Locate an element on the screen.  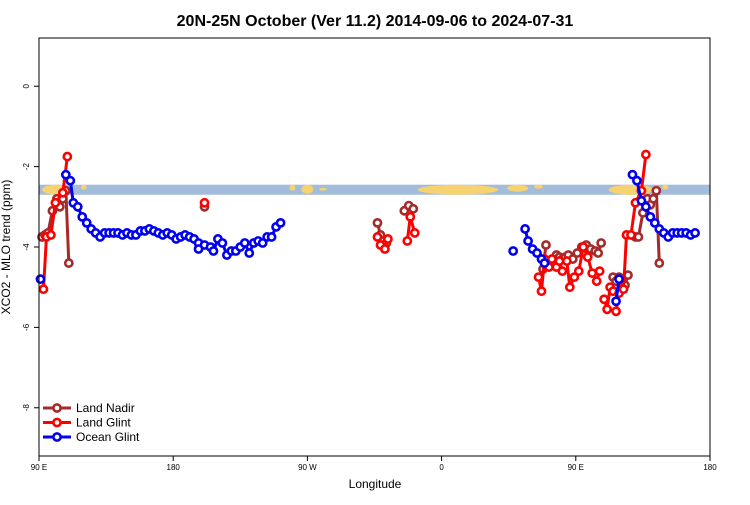
series-line is located at coordinates (55, 223).